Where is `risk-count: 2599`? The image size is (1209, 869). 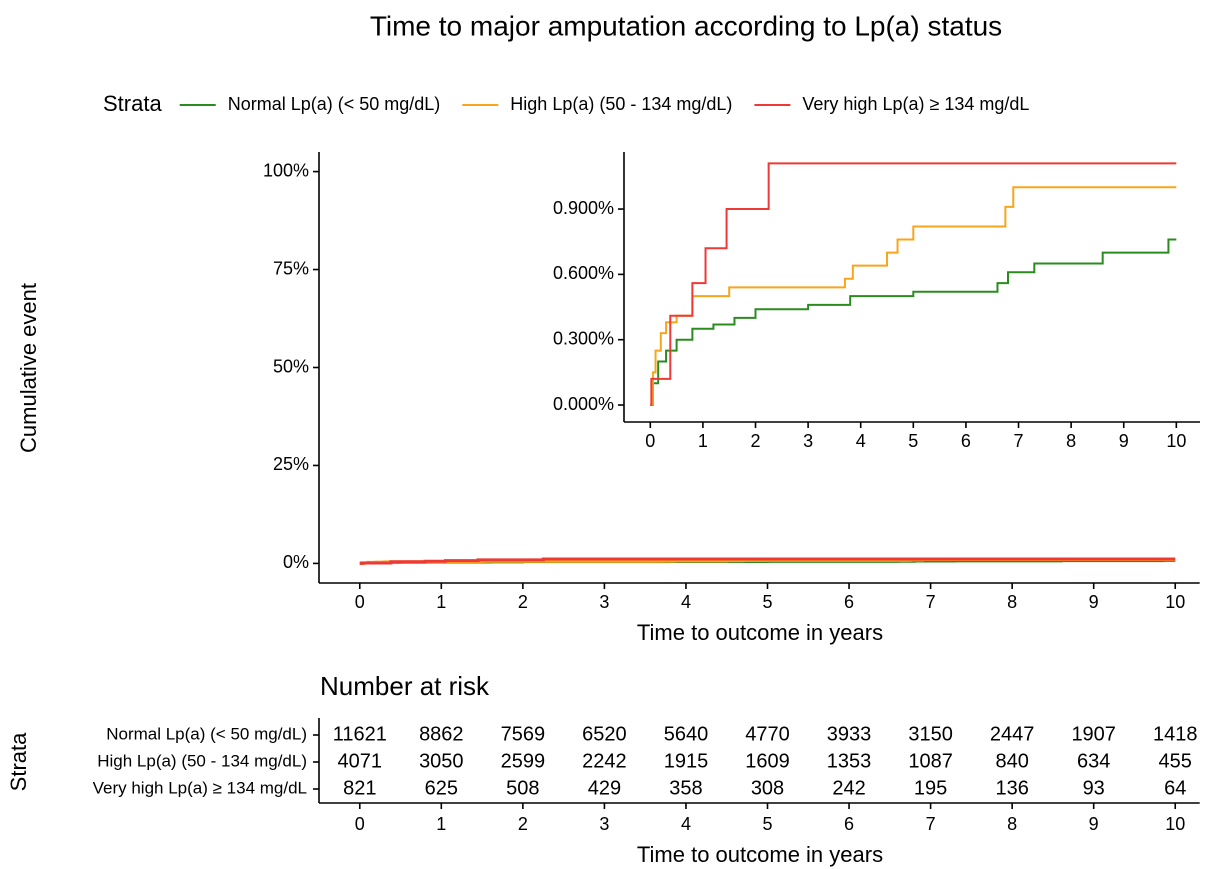
risk-count: 2599 is located at coordinates (523, 761).